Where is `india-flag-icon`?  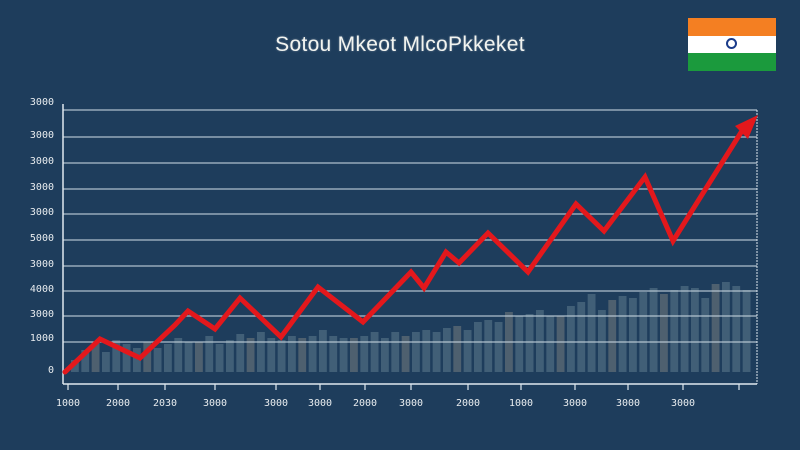 india-flag-icon is located at coordinates (732, 45).